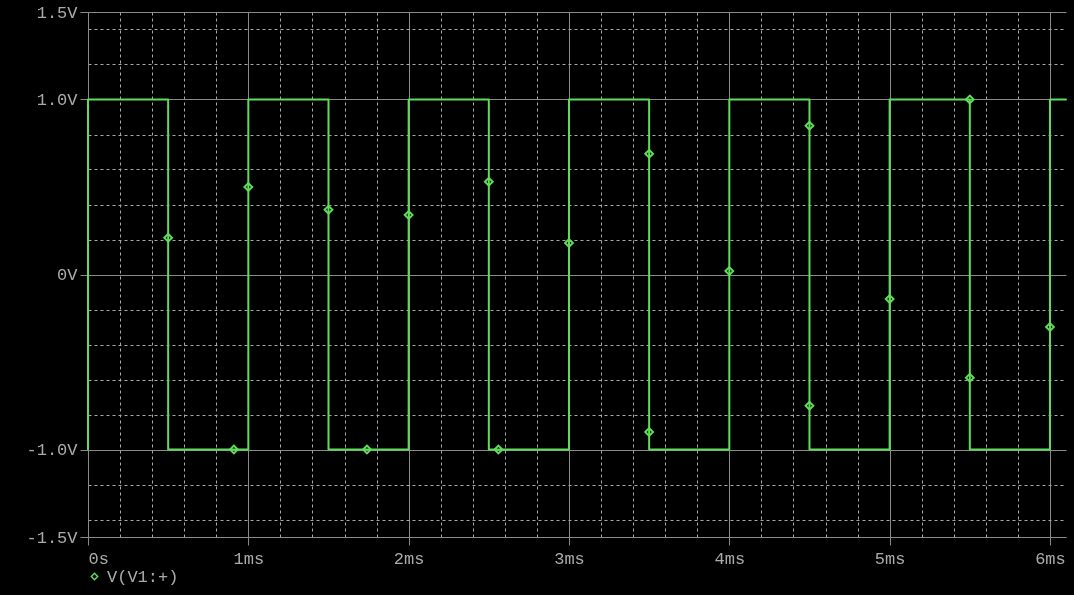  Describe the element at coordinates (249, 559) in the screenshot. I see `x-tick-label: 1ms` at that location.